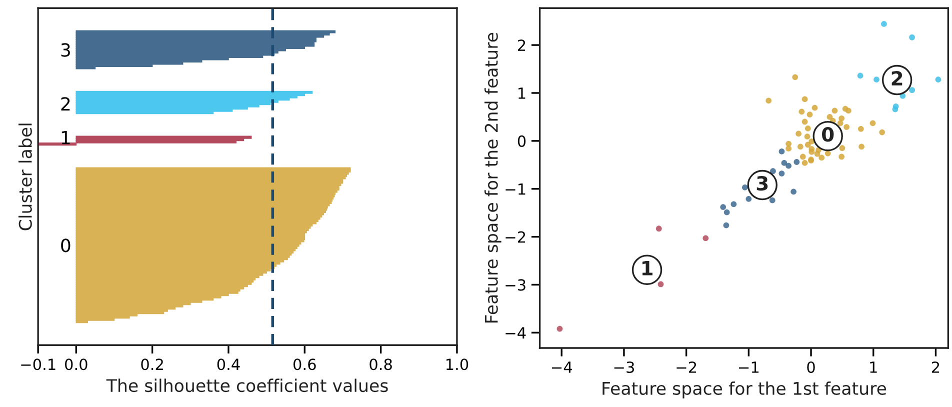  What do you see at coordinates (228, 364) in the screenshot?
I see `x-tick-label: 0.4` at bounding box center [228, 364].